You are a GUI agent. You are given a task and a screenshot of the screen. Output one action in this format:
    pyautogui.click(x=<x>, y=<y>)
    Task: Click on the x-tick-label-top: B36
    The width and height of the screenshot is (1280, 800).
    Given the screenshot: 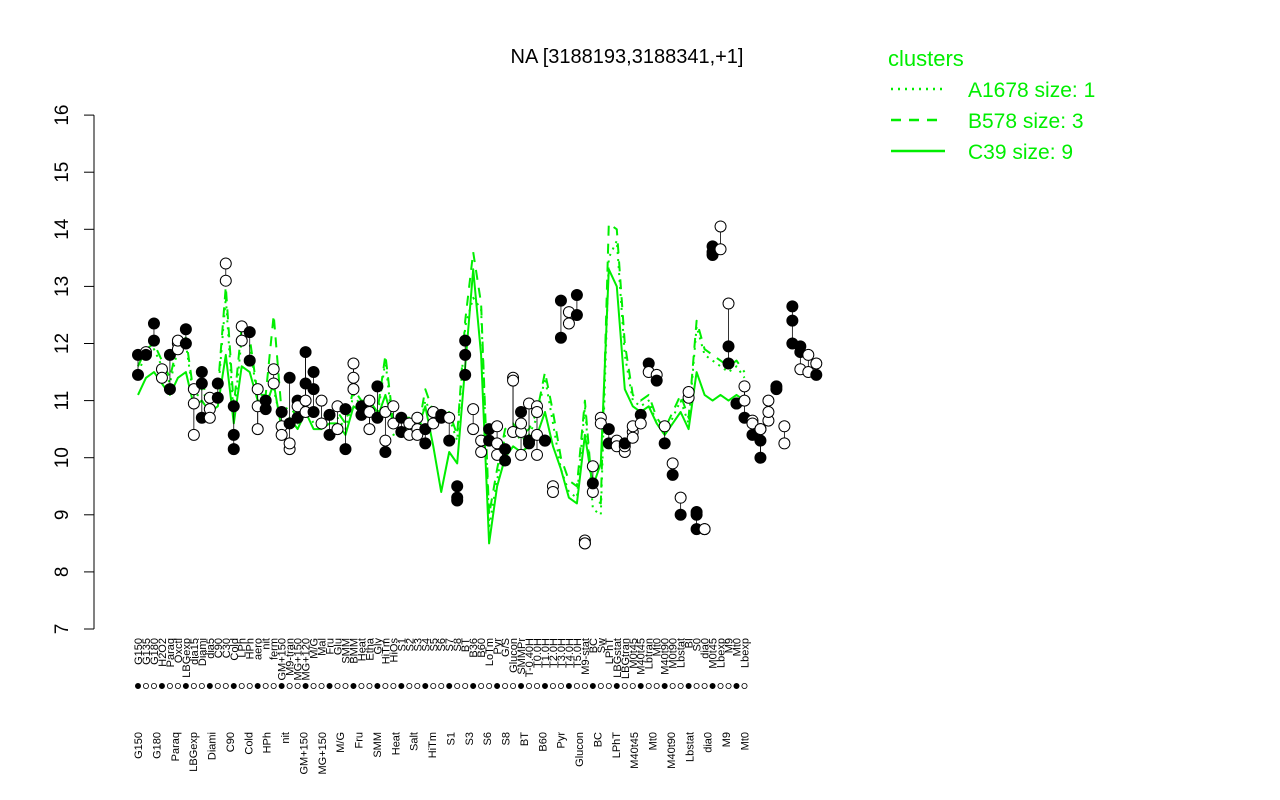 What is the action you would take?
    pyautogui.click(x=474, y=648)
    